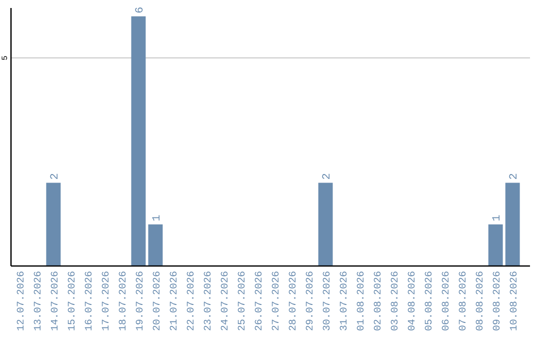 This screenshot has height=340, width=540. What do you see at coordinates (413, 301) in the screenshot?
I see `x-tick-label: 04.08.2026` at bounding box center [413, 301].